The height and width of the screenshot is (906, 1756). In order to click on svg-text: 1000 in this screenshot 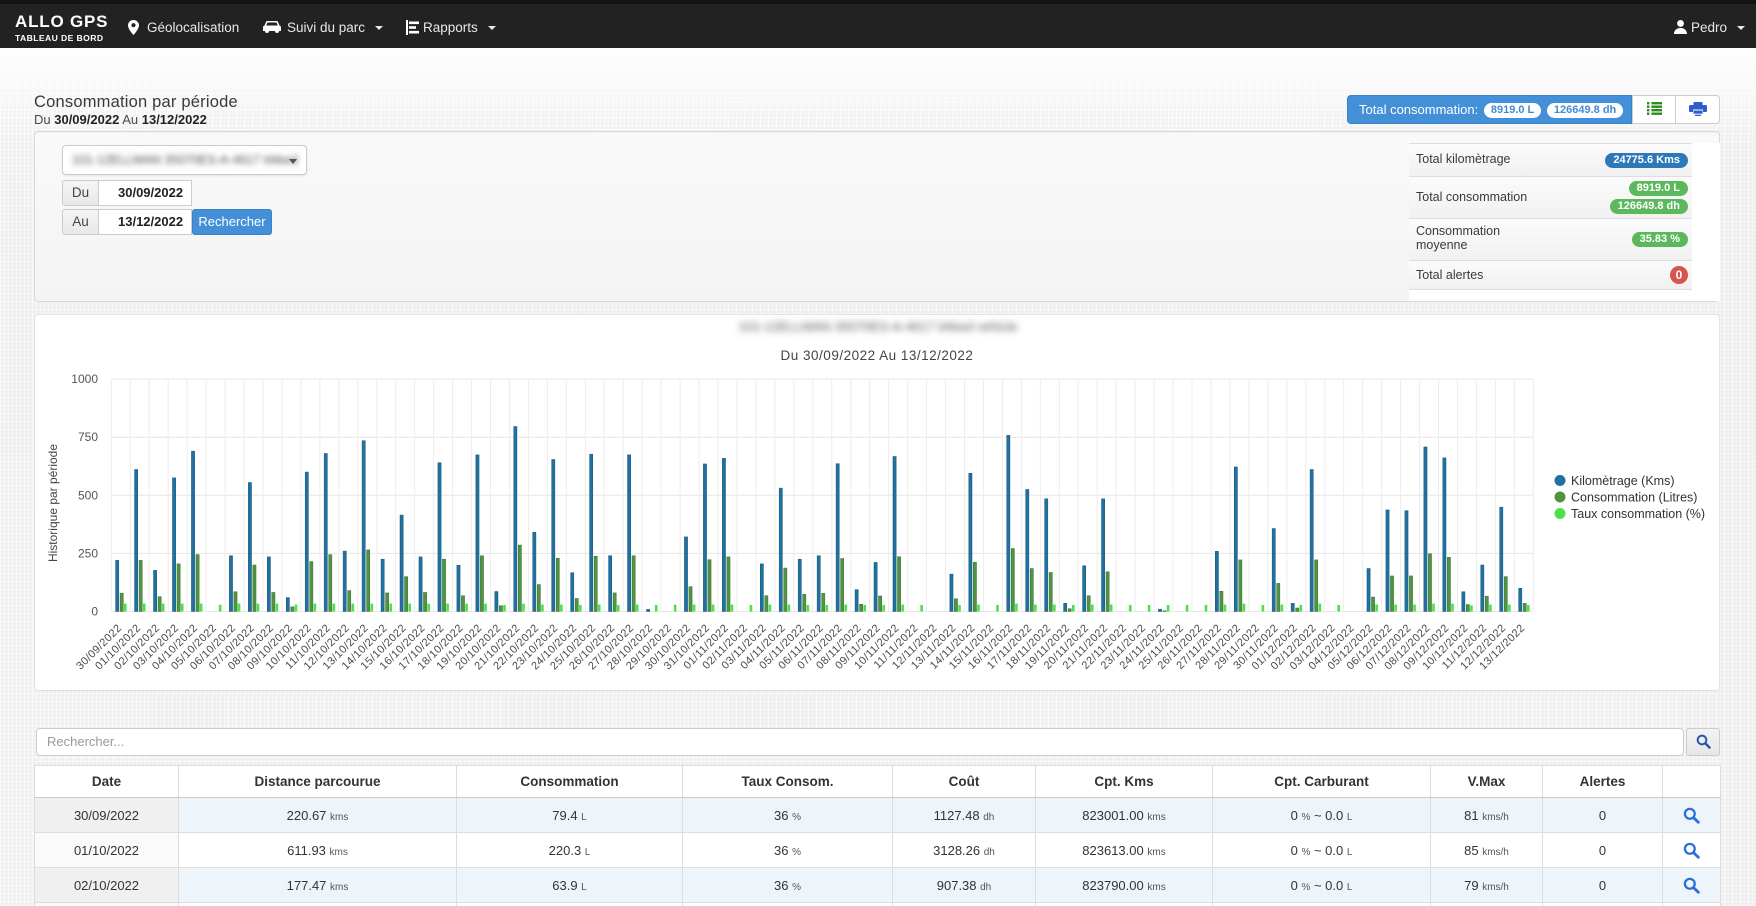, I will do `click(84, 379)`.